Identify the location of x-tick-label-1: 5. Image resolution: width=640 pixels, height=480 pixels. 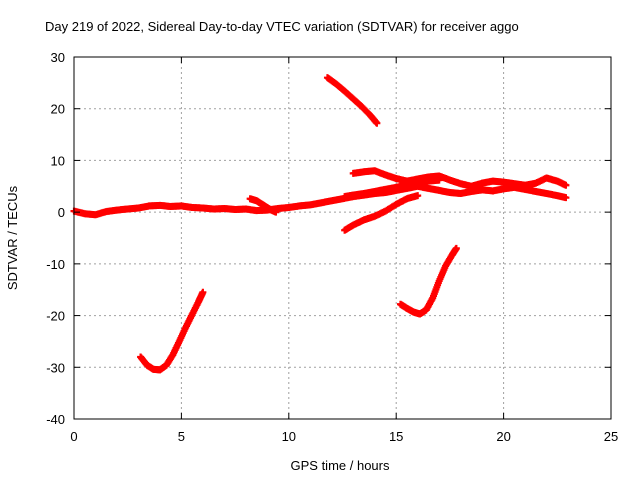
(181, 436).